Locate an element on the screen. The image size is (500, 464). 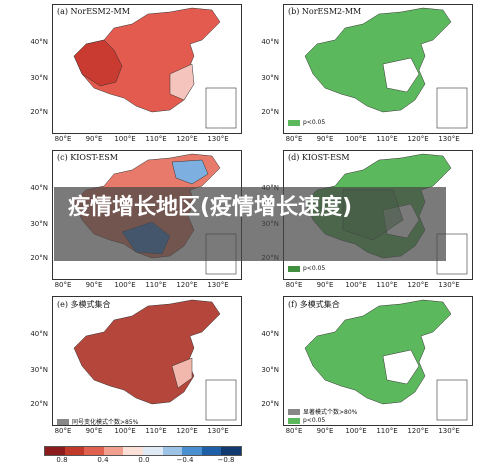
northeast-region is located at coordinates (190, 172).